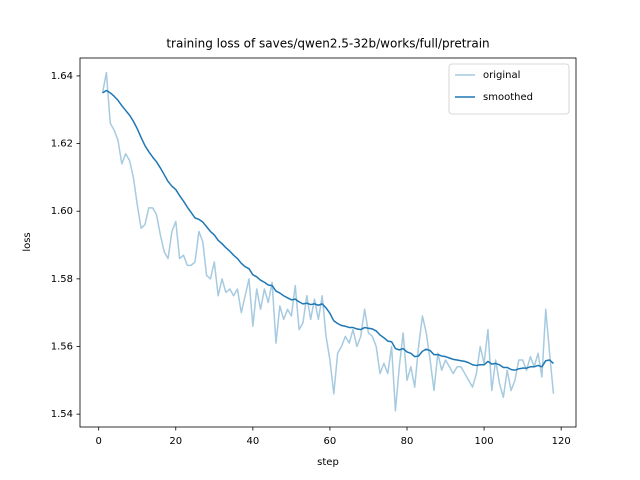 Image resolution: width=640 pixels, height=480 pixels. I want to click on y-tick-label: 1.54, so click(62, 414).